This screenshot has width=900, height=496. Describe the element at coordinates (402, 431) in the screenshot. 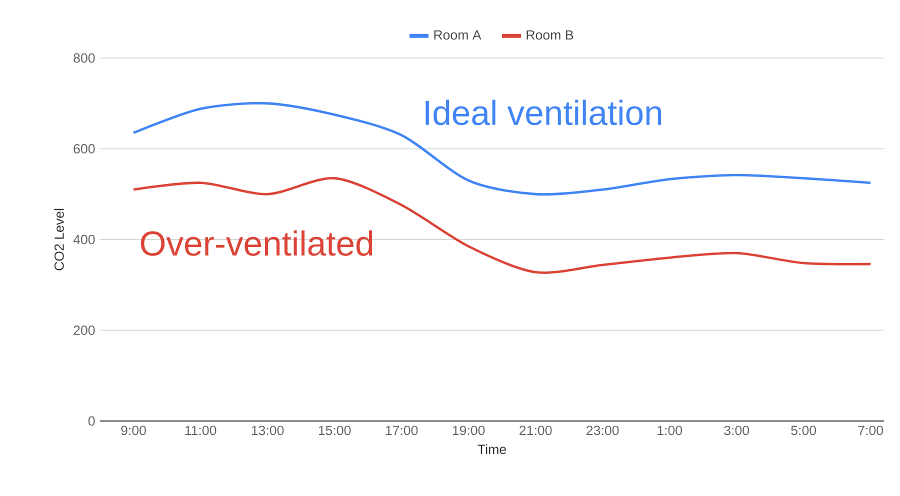

I see `x-tick-label: 17:00` at that location.